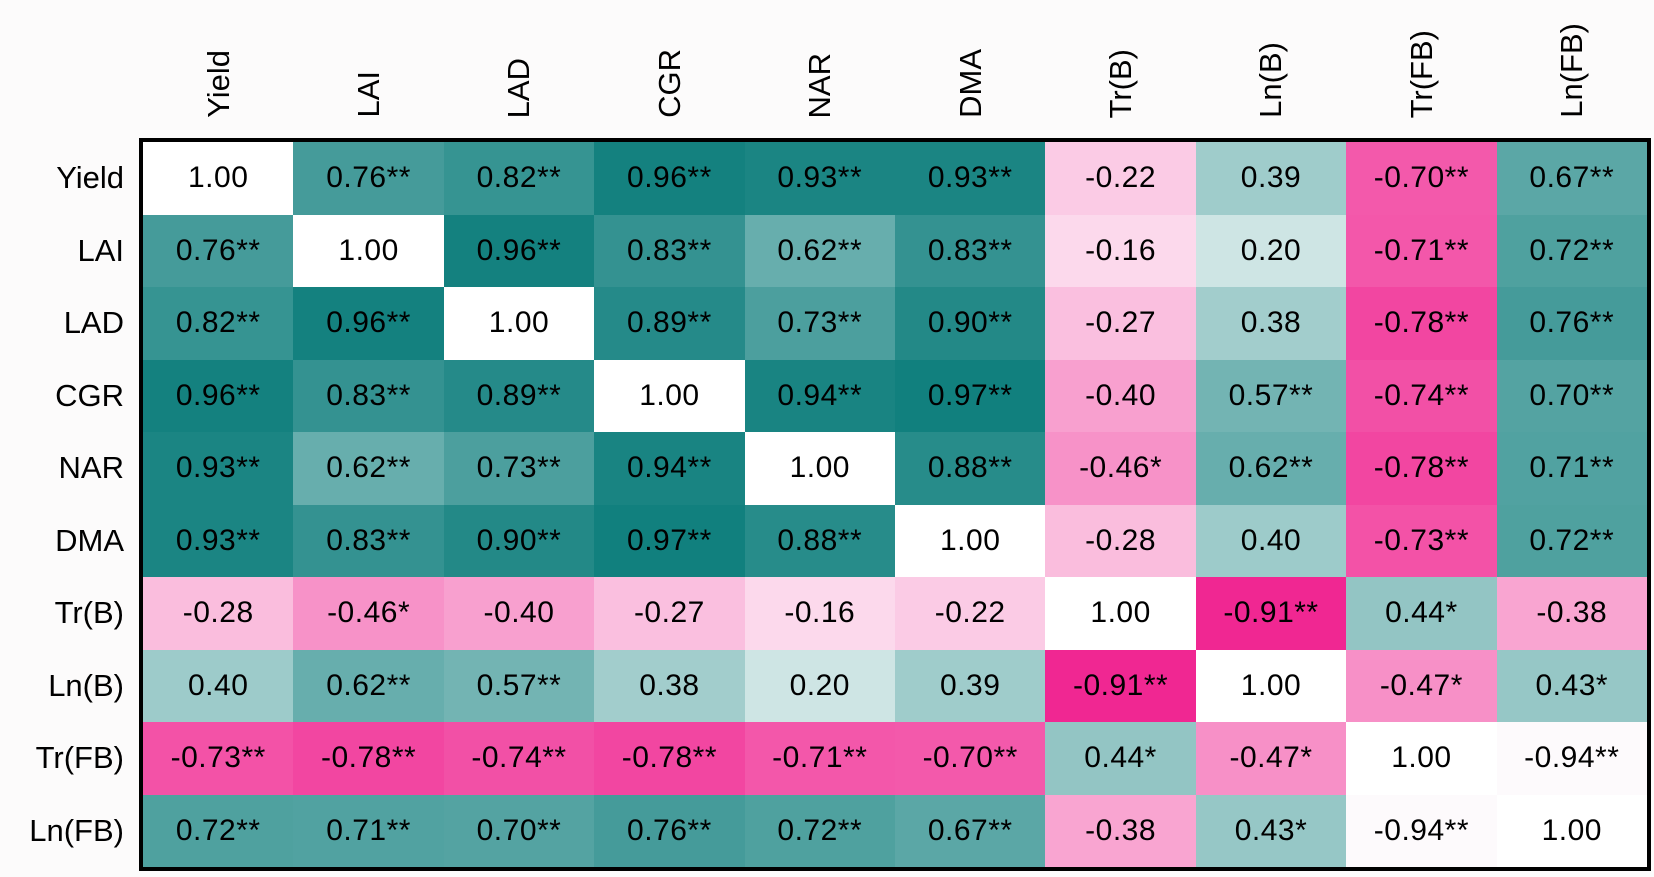 The height and width of the screenshot is (877, 1654). Describe the element at coordinates (669, 685) in the screenshot. I see `matrix-cell-ln-b-cgr: 0.38` at that location.